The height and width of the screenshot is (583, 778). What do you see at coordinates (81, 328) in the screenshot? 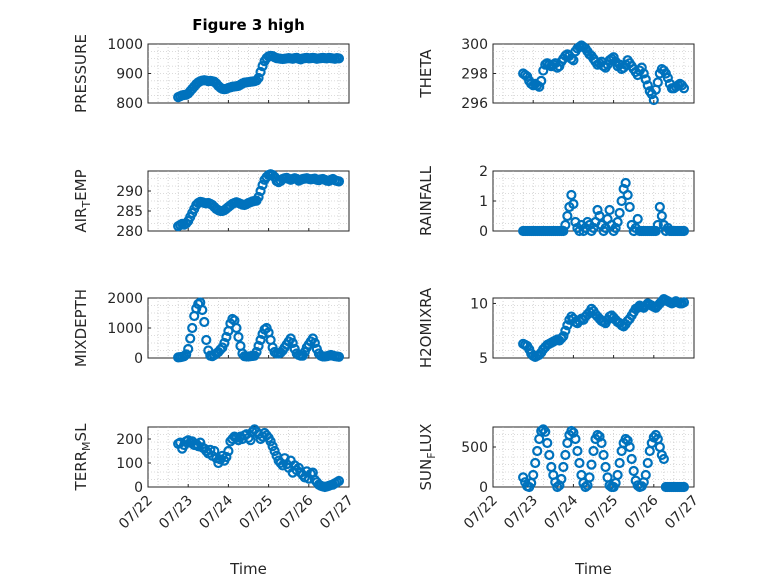
I see `y-axis-label: MIXDEPTH` at bounding box center [81, 328].